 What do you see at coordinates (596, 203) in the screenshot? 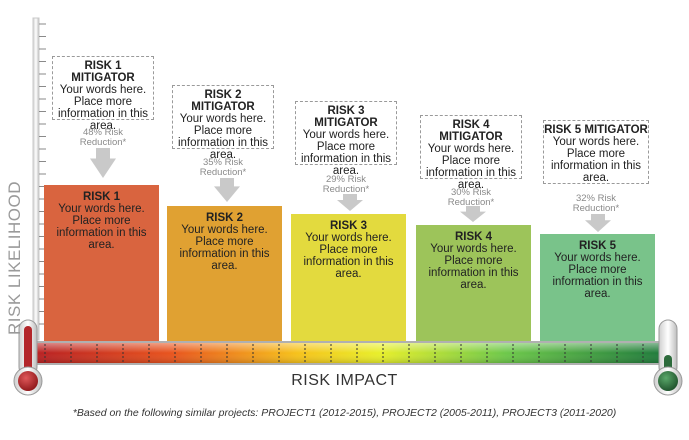
I see `reduction-label-5: 32% Risk Reduction*` at bounding box center [596, 203].